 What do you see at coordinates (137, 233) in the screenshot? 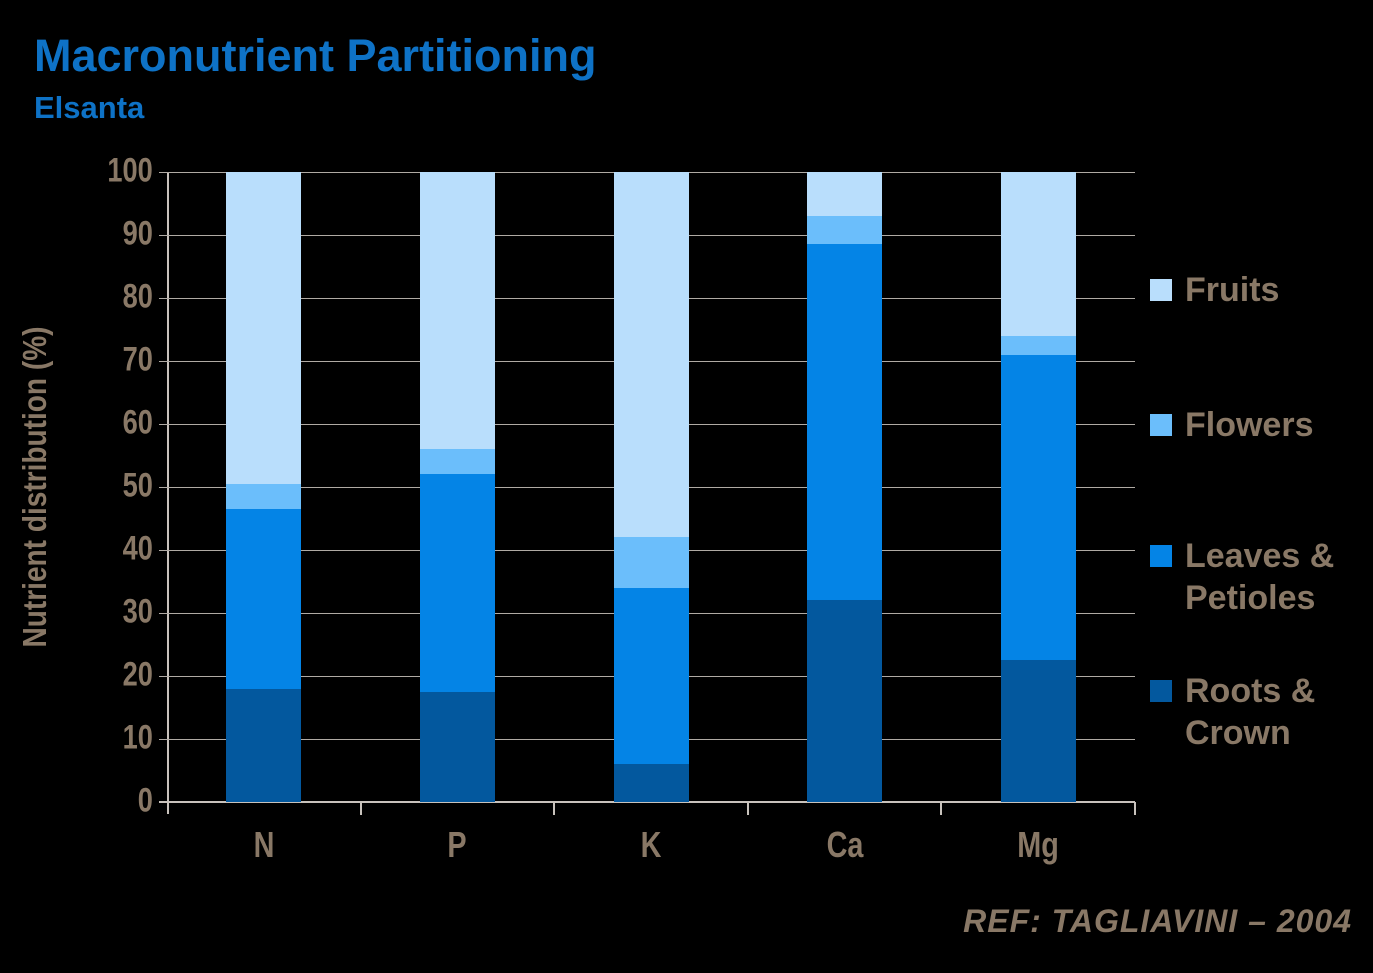
I see `y-tick-label-text: 90` at bounding box center [137, 233].